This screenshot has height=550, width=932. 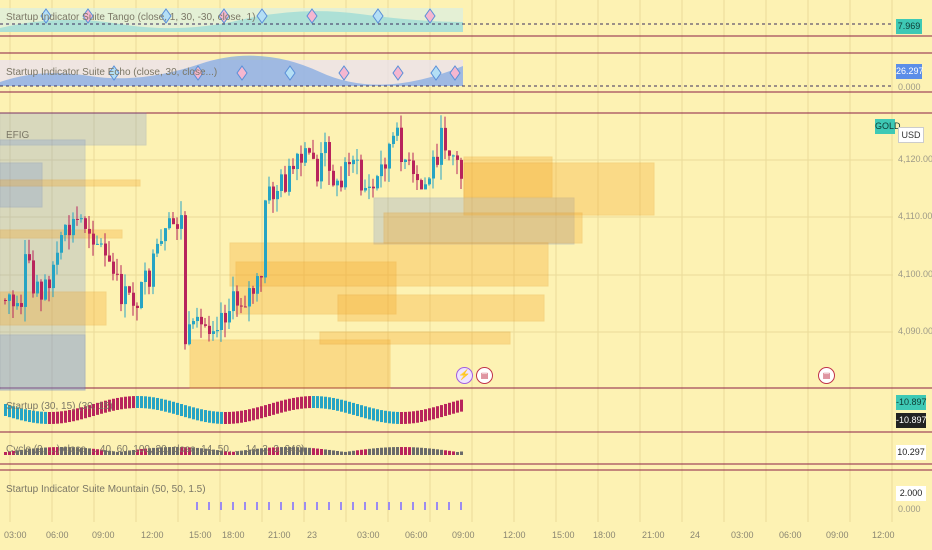 What do you see at coordinates (464, 375) in the screenshot?
I see `lightning-event-icon: ⚡` at bounding box center [464, 375].